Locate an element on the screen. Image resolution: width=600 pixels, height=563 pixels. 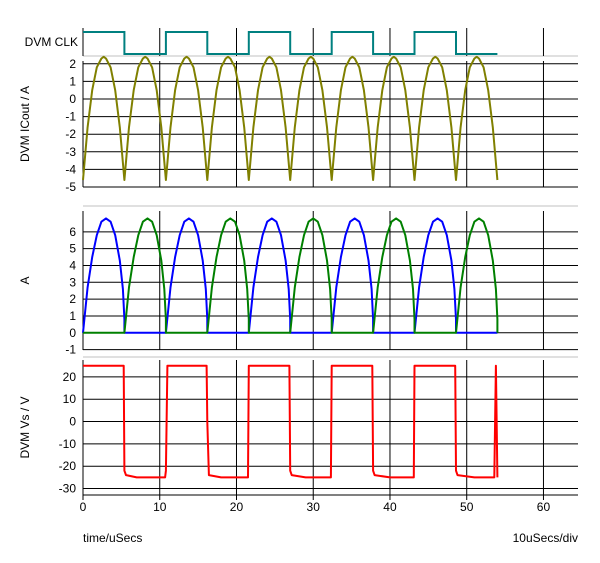
time-scale-label: 10uSecs/div is located at coordinates (545, 538).